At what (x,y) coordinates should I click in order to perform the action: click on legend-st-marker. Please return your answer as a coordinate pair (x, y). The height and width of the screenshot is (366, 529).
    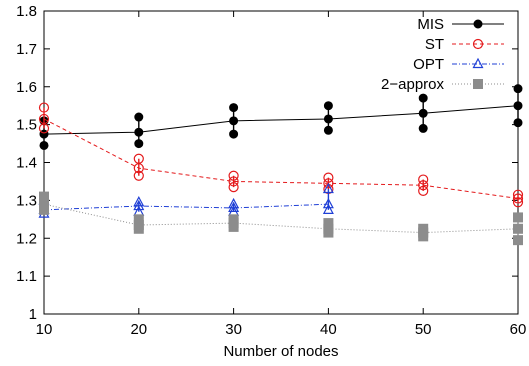
    Looking at the image, I should click on (478, 44).